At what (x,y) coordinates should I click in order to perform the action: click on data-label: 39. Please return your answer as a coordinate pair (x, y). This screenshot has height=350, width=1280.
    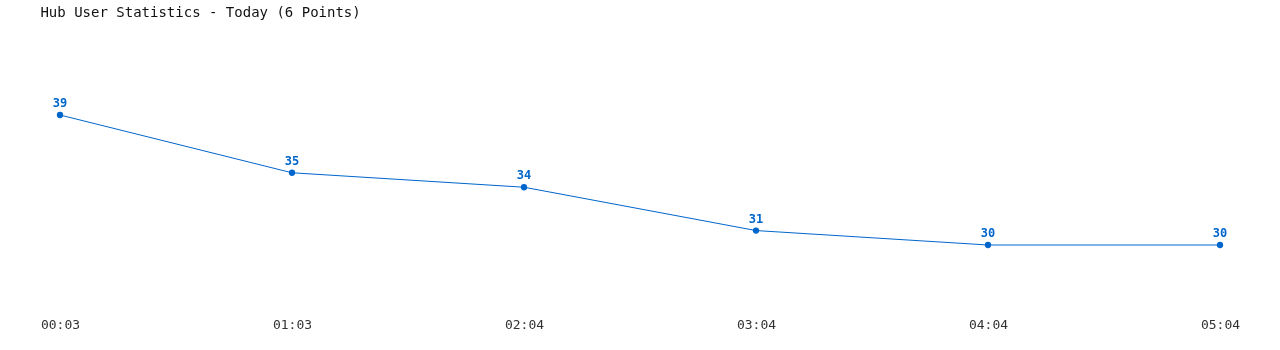
    Looking at the image, I should click on (60, 103).